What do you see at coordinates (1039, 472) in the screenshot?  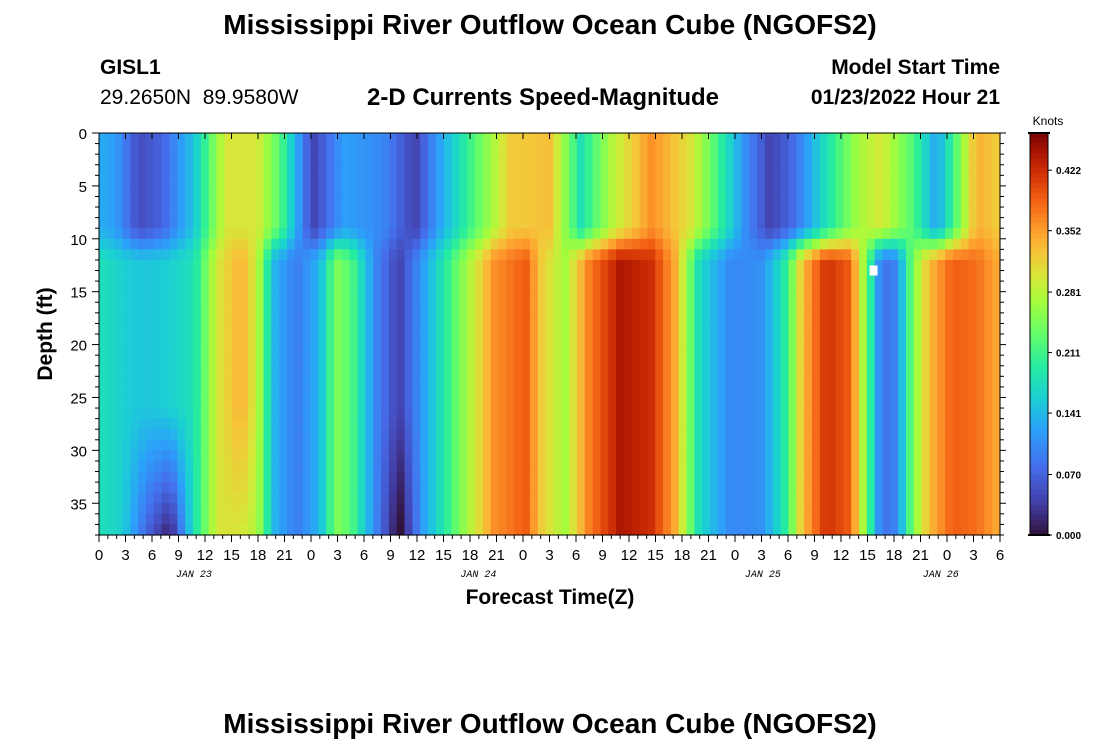 I see `colorbar-swatch` at bounding box center [1039, 472].